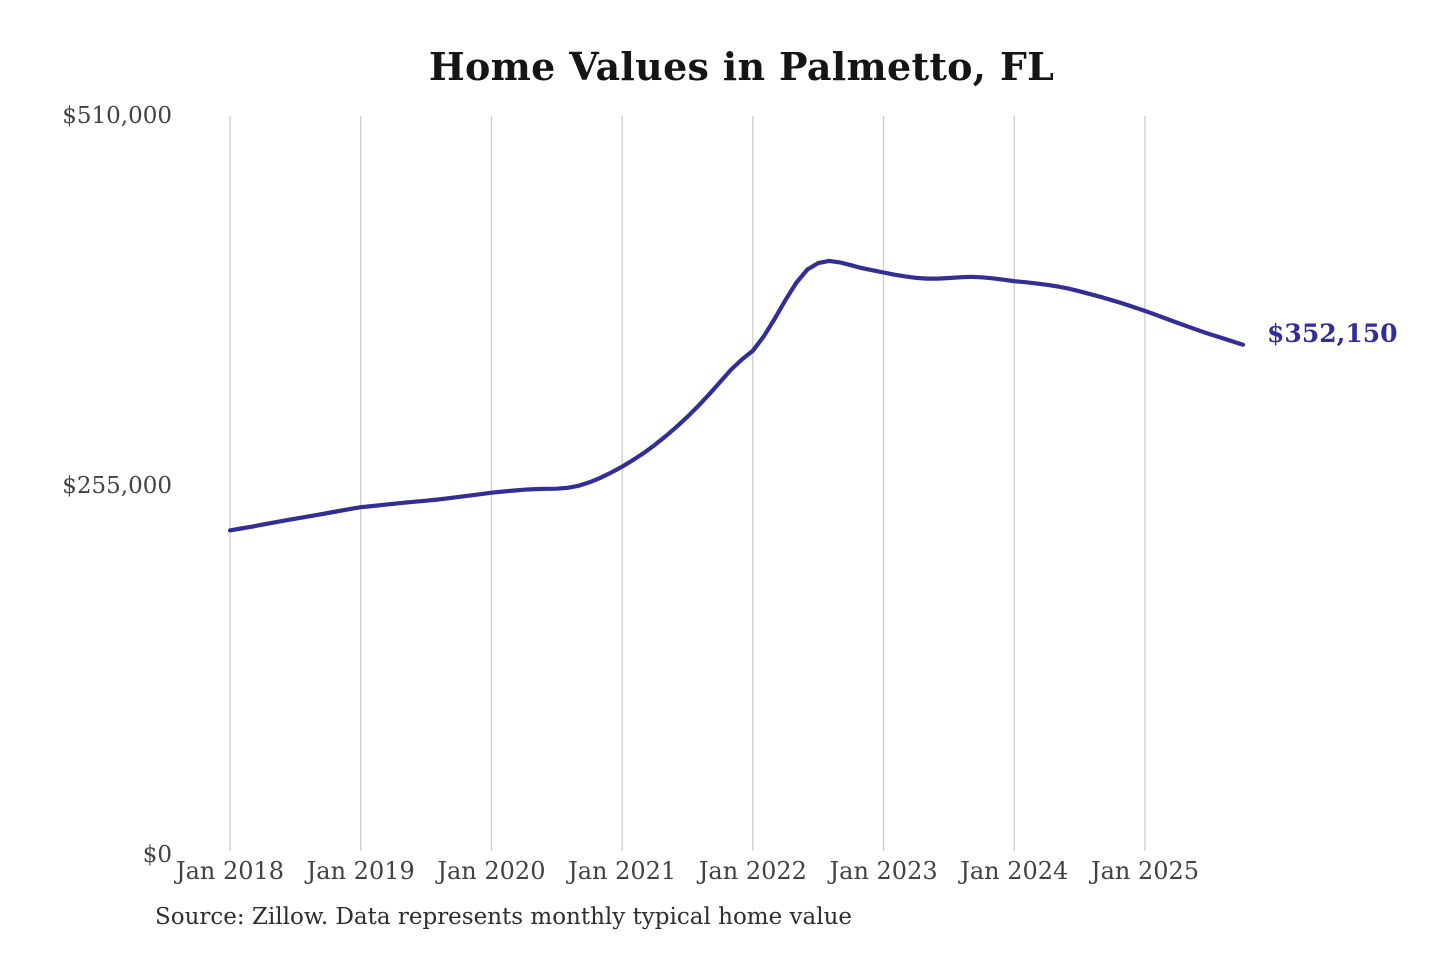 This screenshot has height=960, width=1440. What do you see at coordinates (230, 871) in the screenshot?
I see `x-axis-tick-label: Jan 2018` at bounding box center [230, 871].